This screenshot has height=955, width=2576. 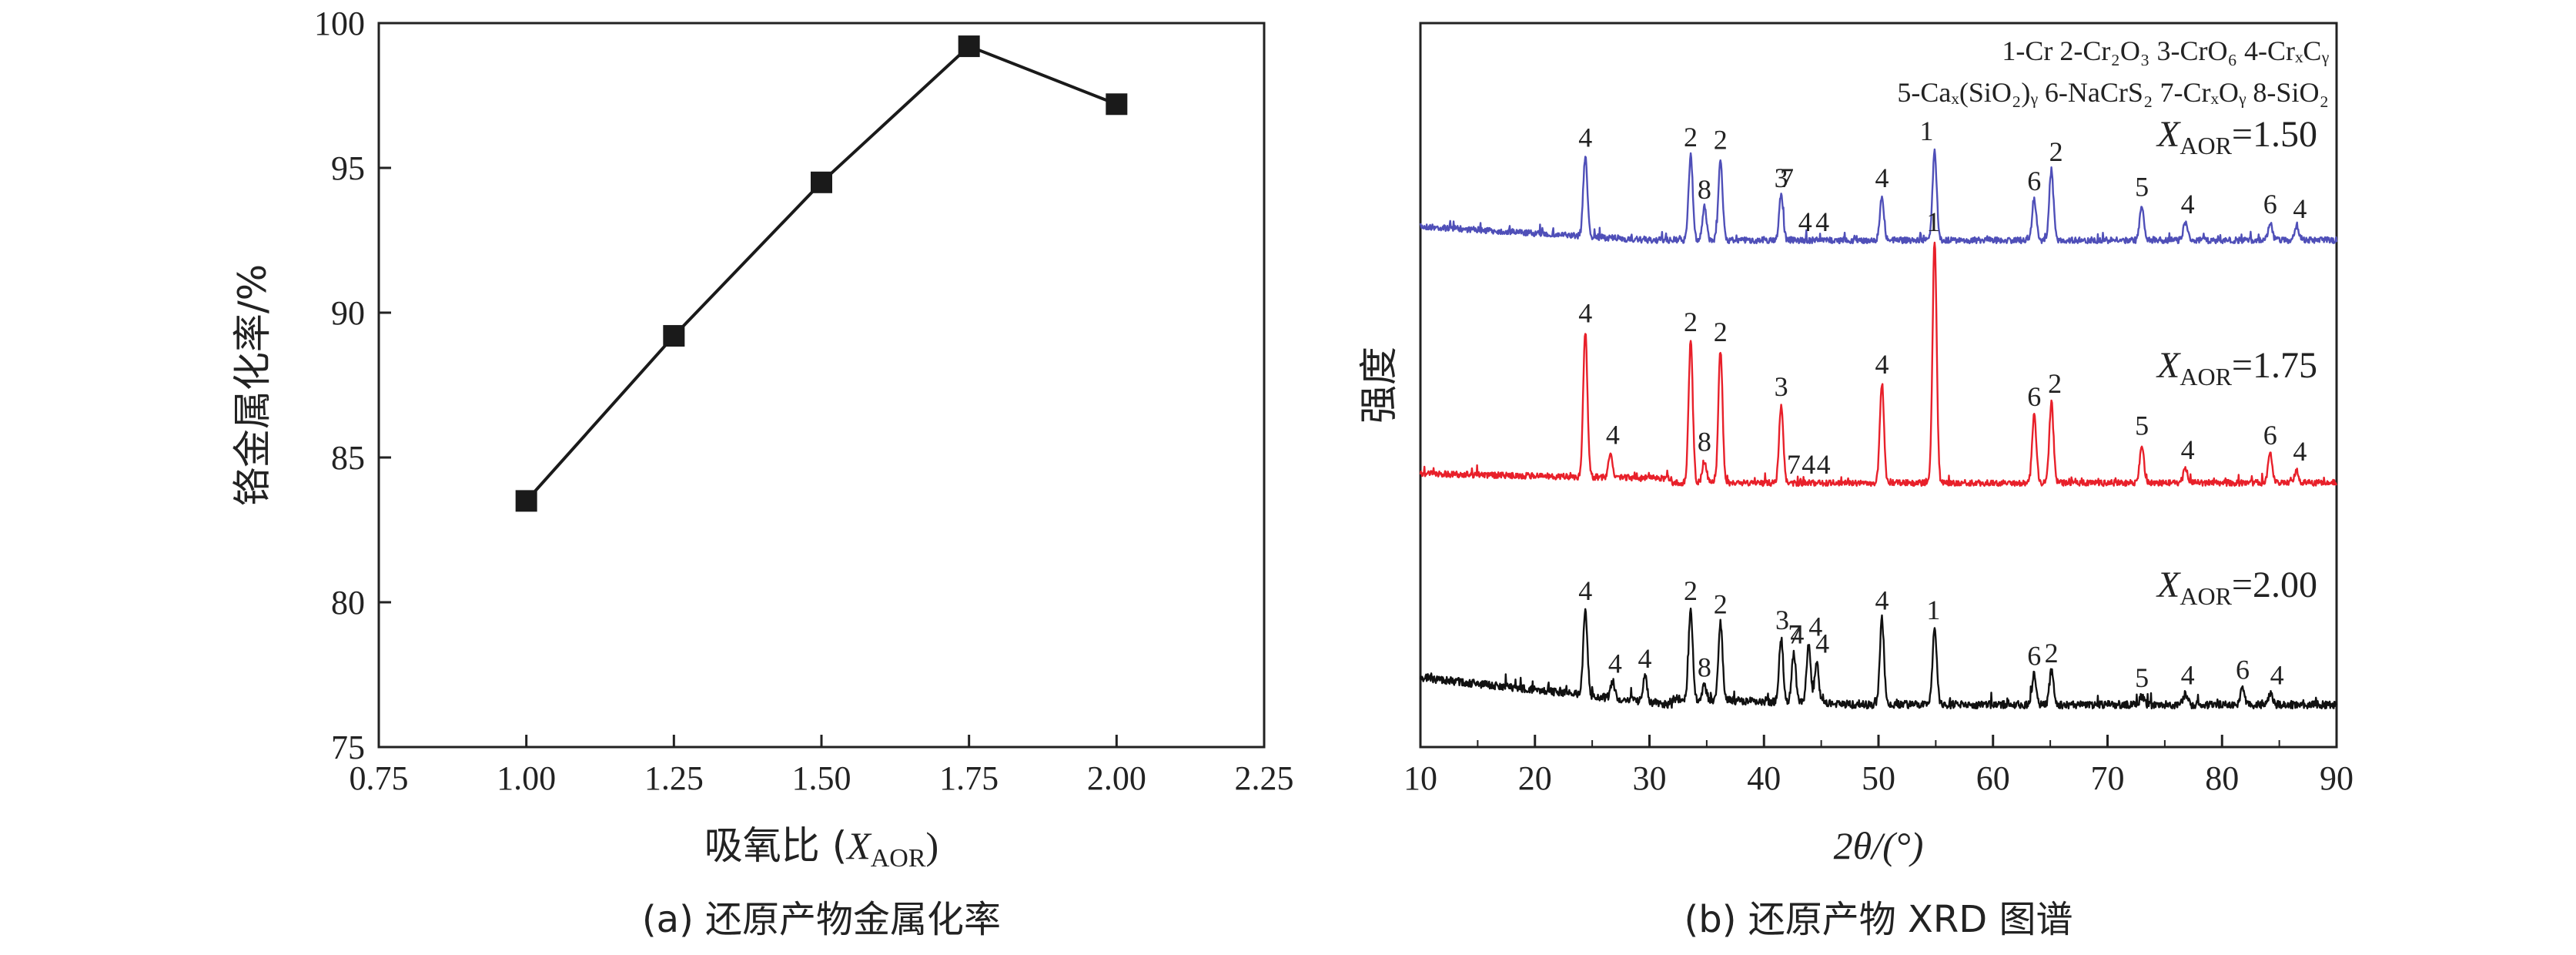 What do you see at coordinates (1993, 778) in the screenshot?
I see `x-tick-label: 60` at bounding box center [1993, 778].